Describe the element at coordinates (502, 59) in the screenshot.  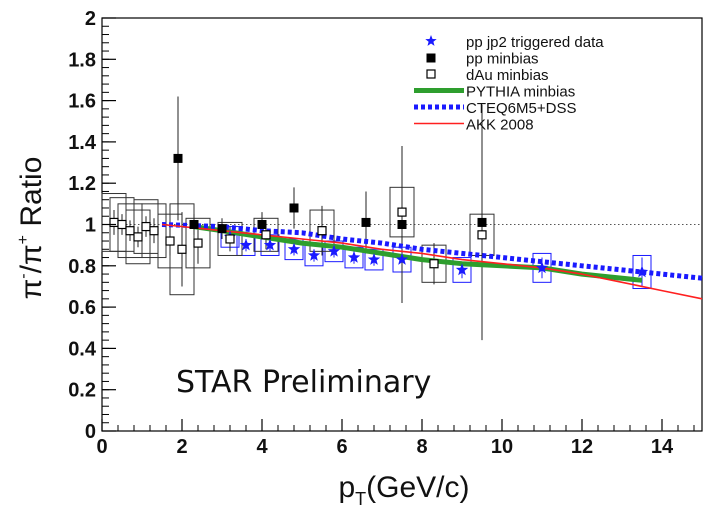
I see `legend-label: pp minbias` at that location.